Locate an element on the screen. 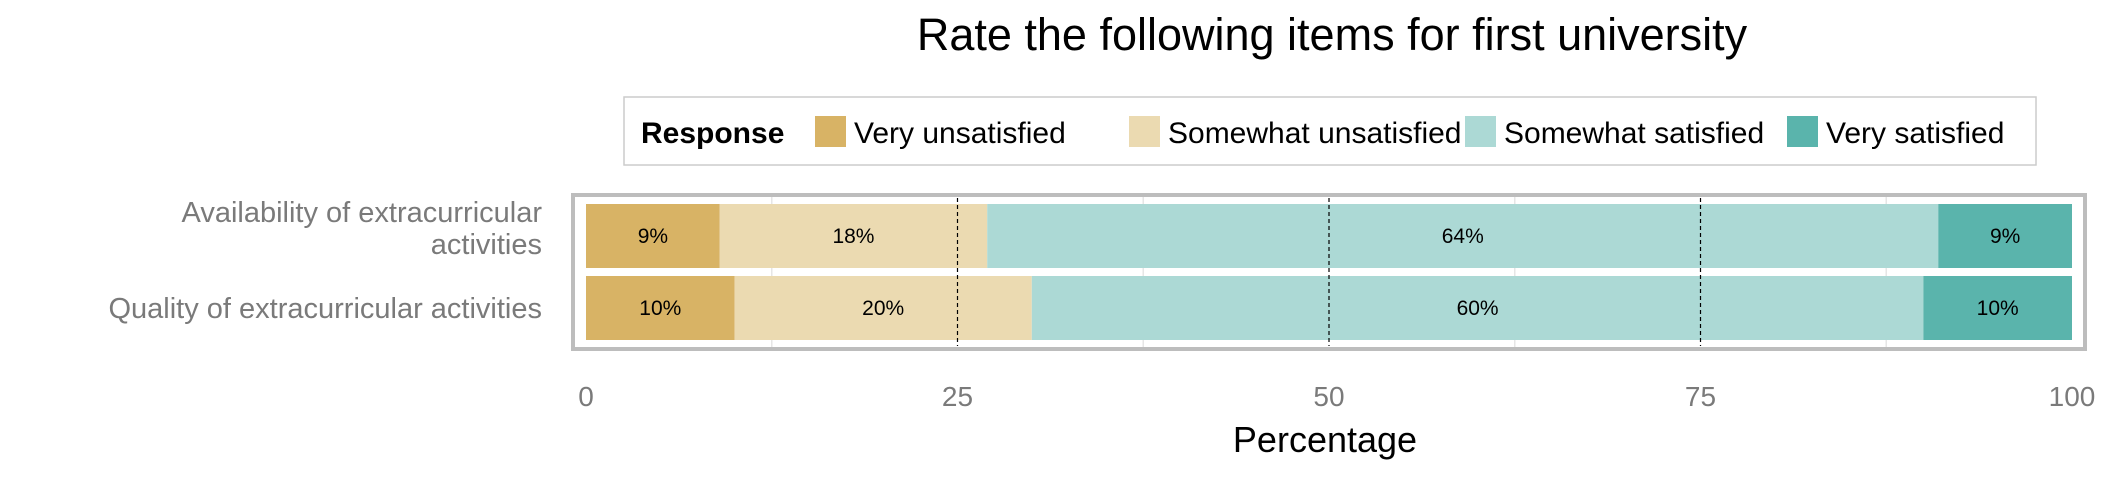 This screenshot has width=2125, height=489. legend-label: Somewhat unsatisfied is located at coordinates (1315, 133).